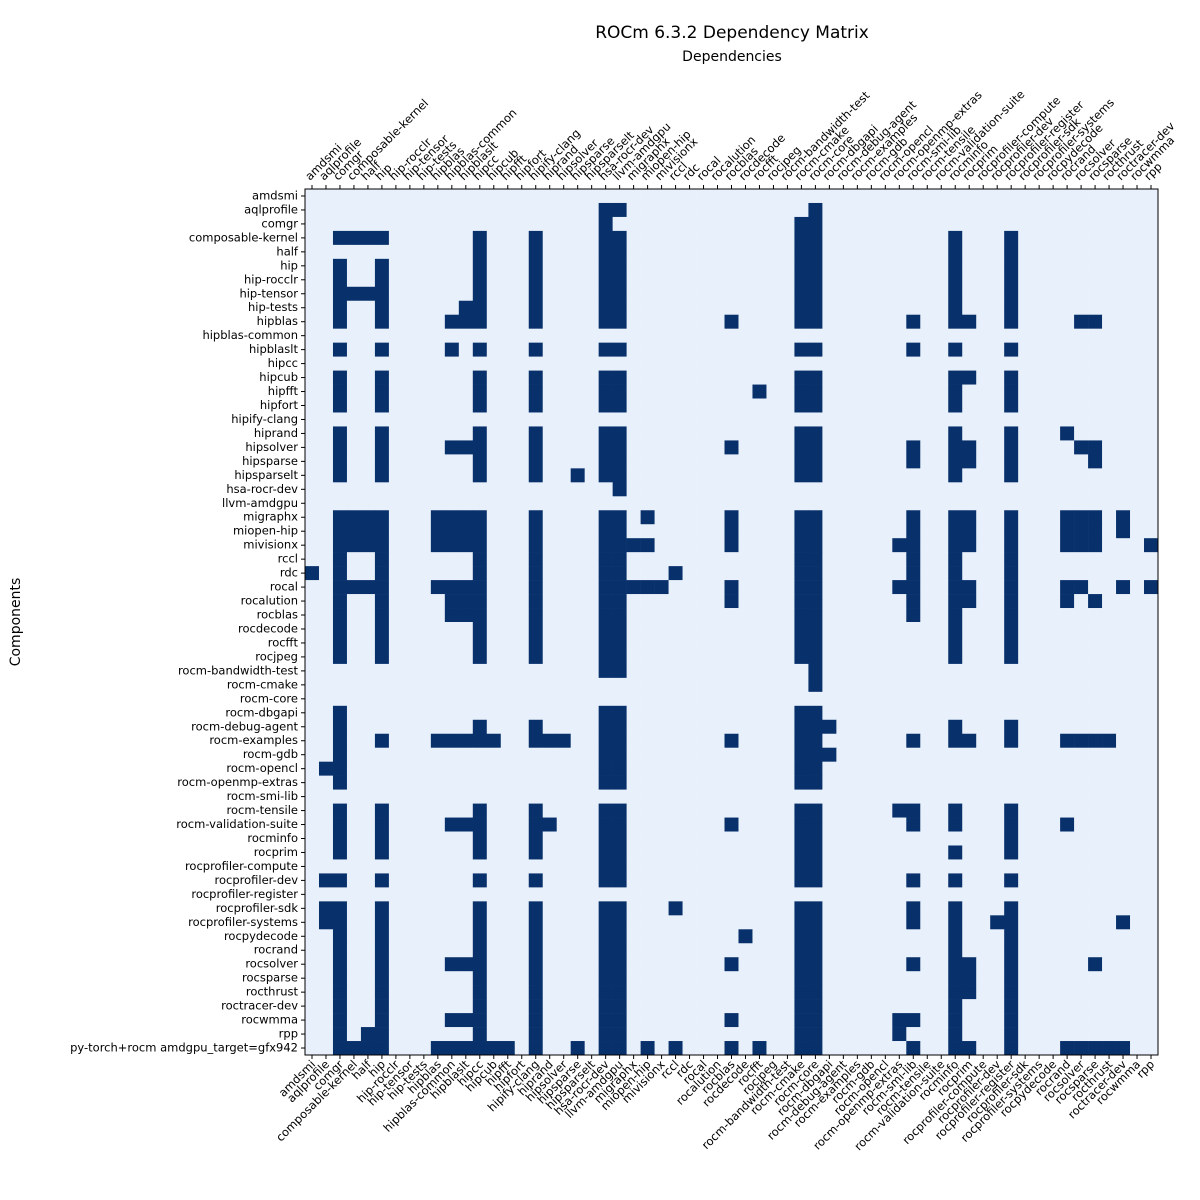  What do you see at coordinates (270, 517) in the screenshot?
I see `y-tick-label: migraphx` at bounding box center [270, 517].